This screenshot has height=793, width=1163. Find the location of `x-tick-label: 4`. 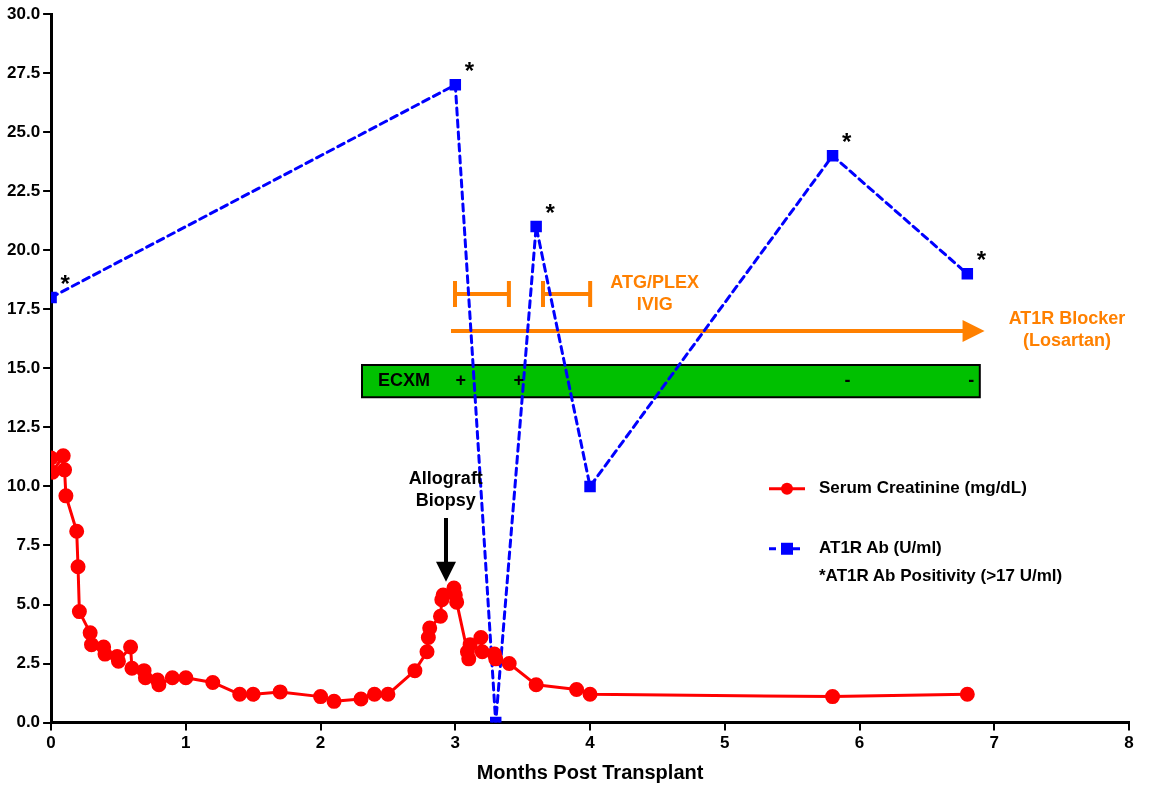

x-tick-label: 4 is located at coordinates (590, 743).